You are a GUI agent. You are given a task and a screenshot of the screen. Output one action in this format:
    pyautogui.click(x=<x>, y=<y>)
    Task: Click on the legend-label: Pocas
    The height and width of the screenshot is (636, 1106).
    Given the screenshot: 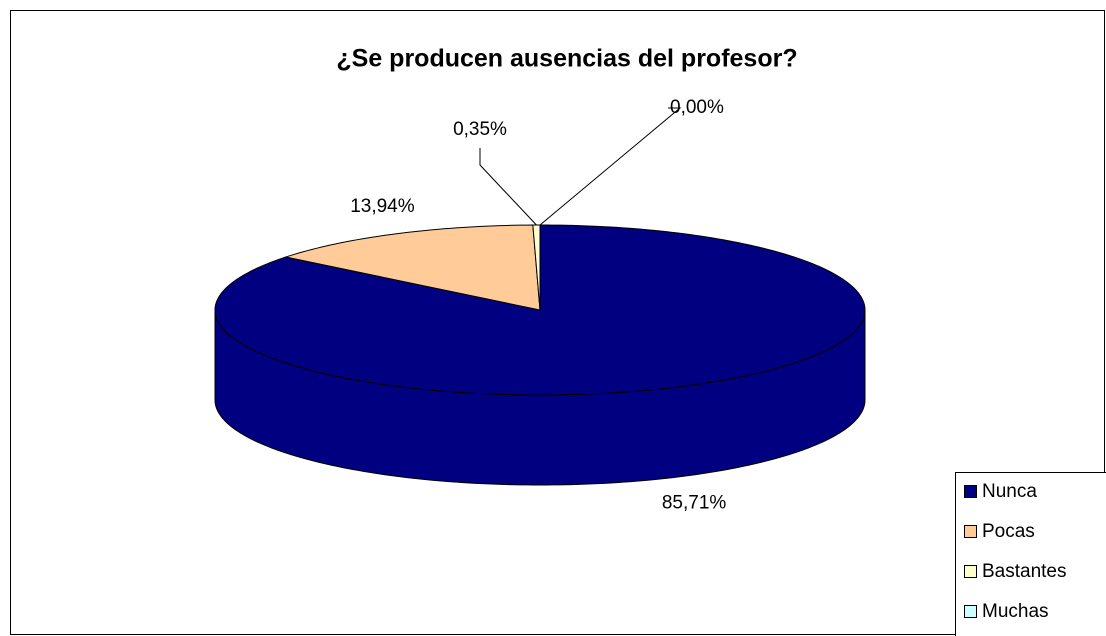 What is the action you would take?
    pyautogui.click(x=1008, y=531)
    